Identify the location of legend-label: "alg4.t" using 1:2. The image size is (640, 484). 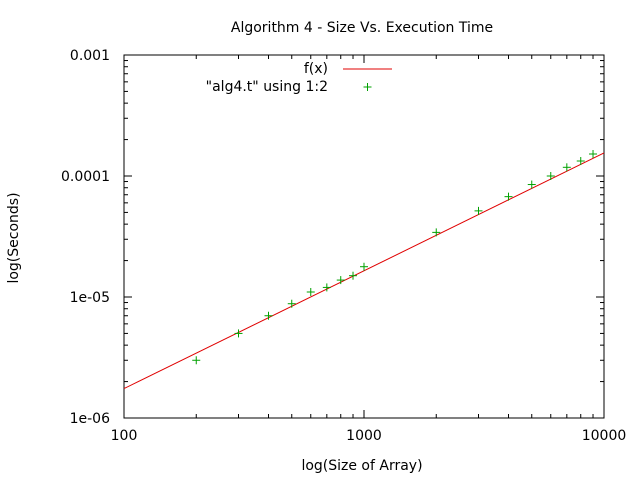
(267, 87).